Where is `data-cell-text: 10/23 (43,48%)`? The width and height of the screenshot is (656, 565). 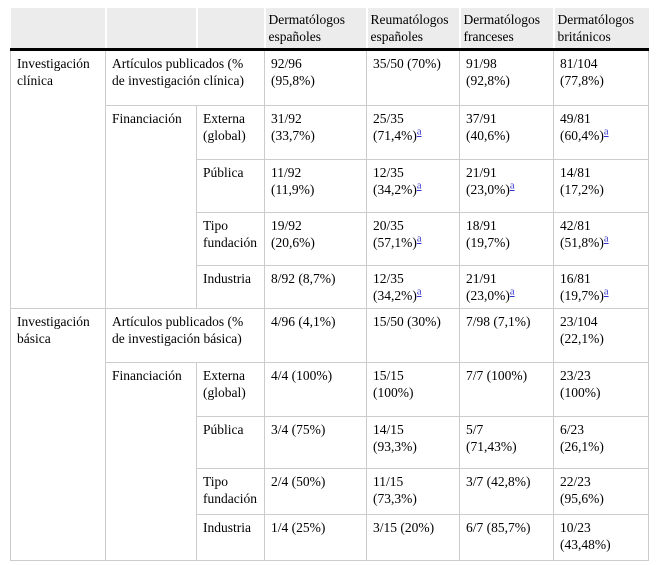
data-cell-text: 10/23 (43,48%) is located at coordinates (585, 536).